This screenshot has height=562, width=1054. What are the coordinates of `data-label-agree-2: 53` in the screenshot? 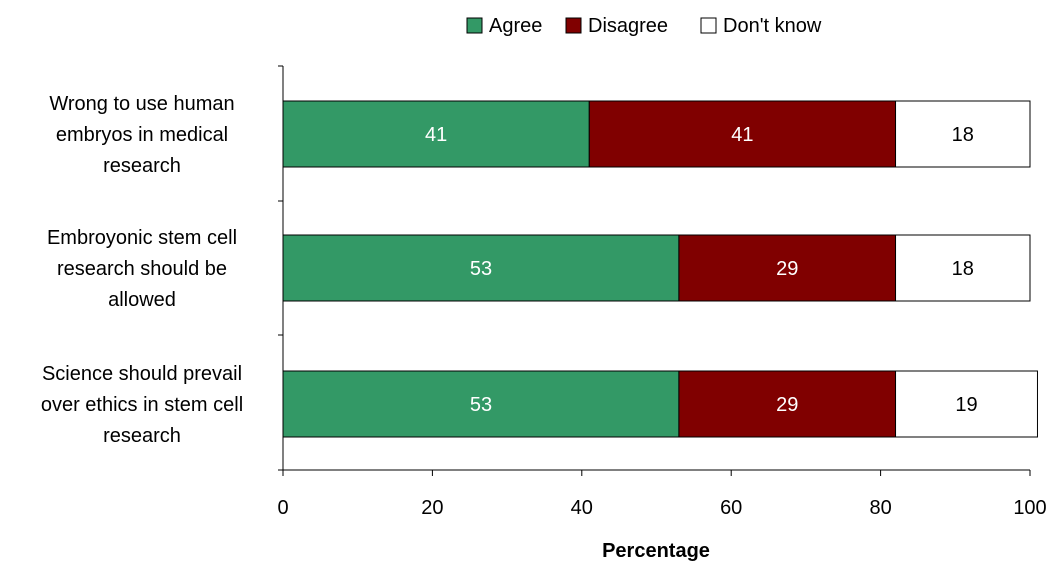 It's located at (481, 269).